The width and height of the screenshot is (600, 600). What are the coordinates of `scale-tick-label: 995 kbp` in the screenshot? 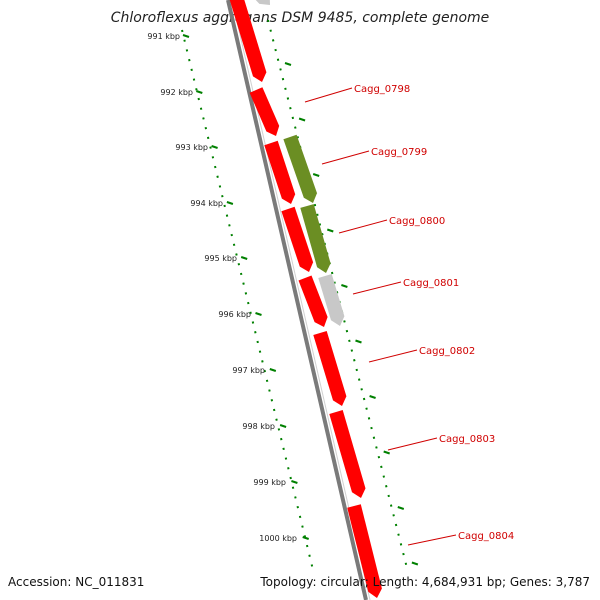 It's located at (220, 258).